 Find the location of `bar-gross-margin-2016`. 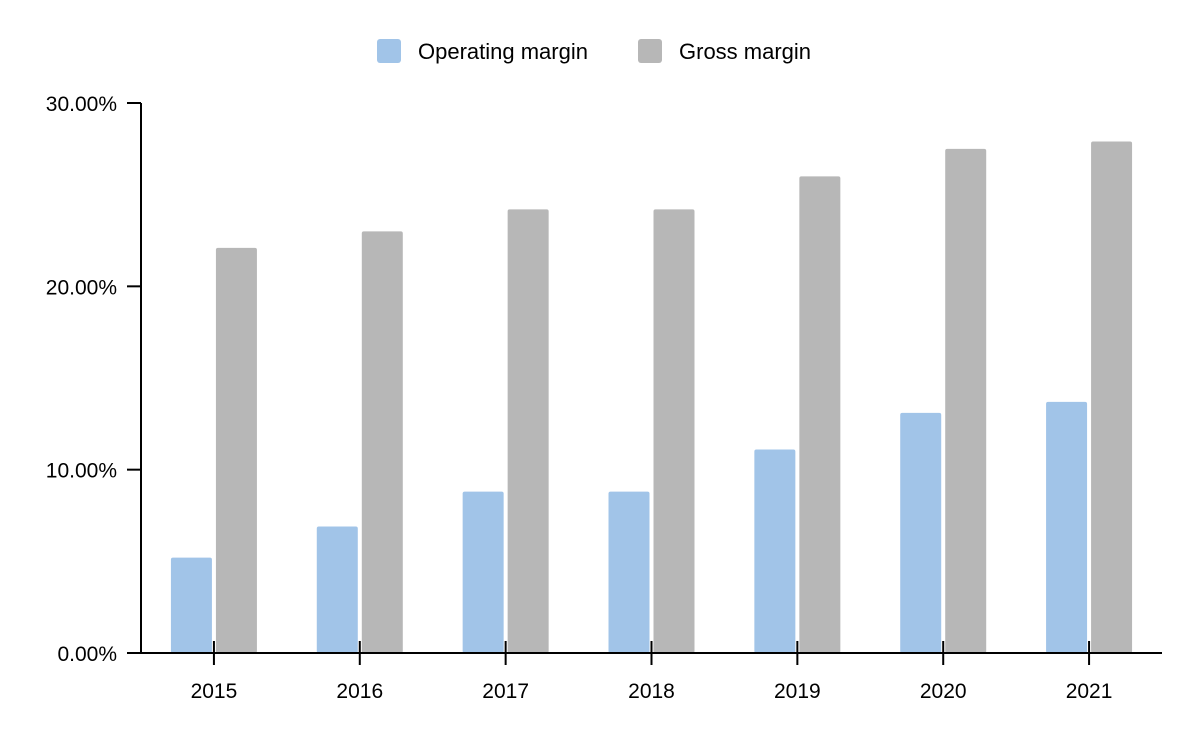

bar-gross-margin-2016 is located at coordinates (382, 442).